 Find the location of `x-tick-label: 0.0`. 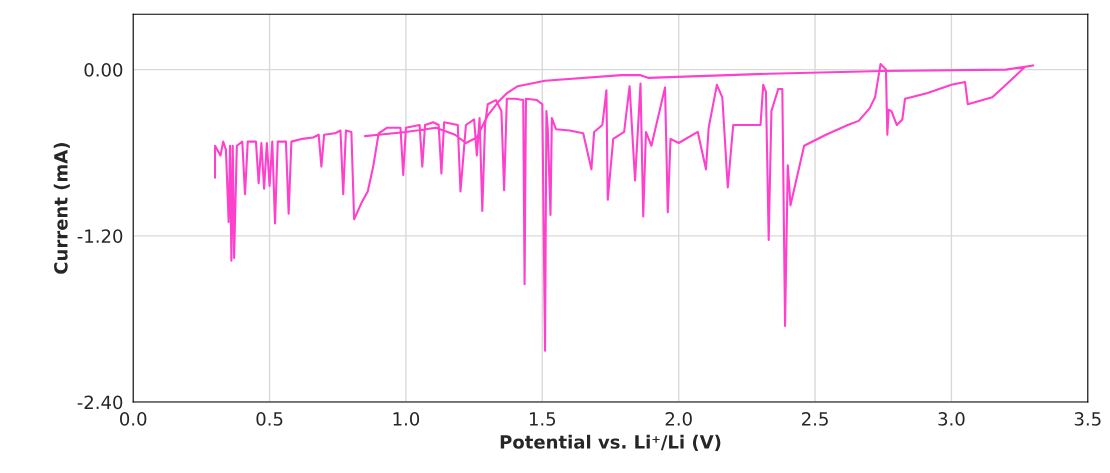

x-tick-label: 0.0 is located at coordinates (133, 419).